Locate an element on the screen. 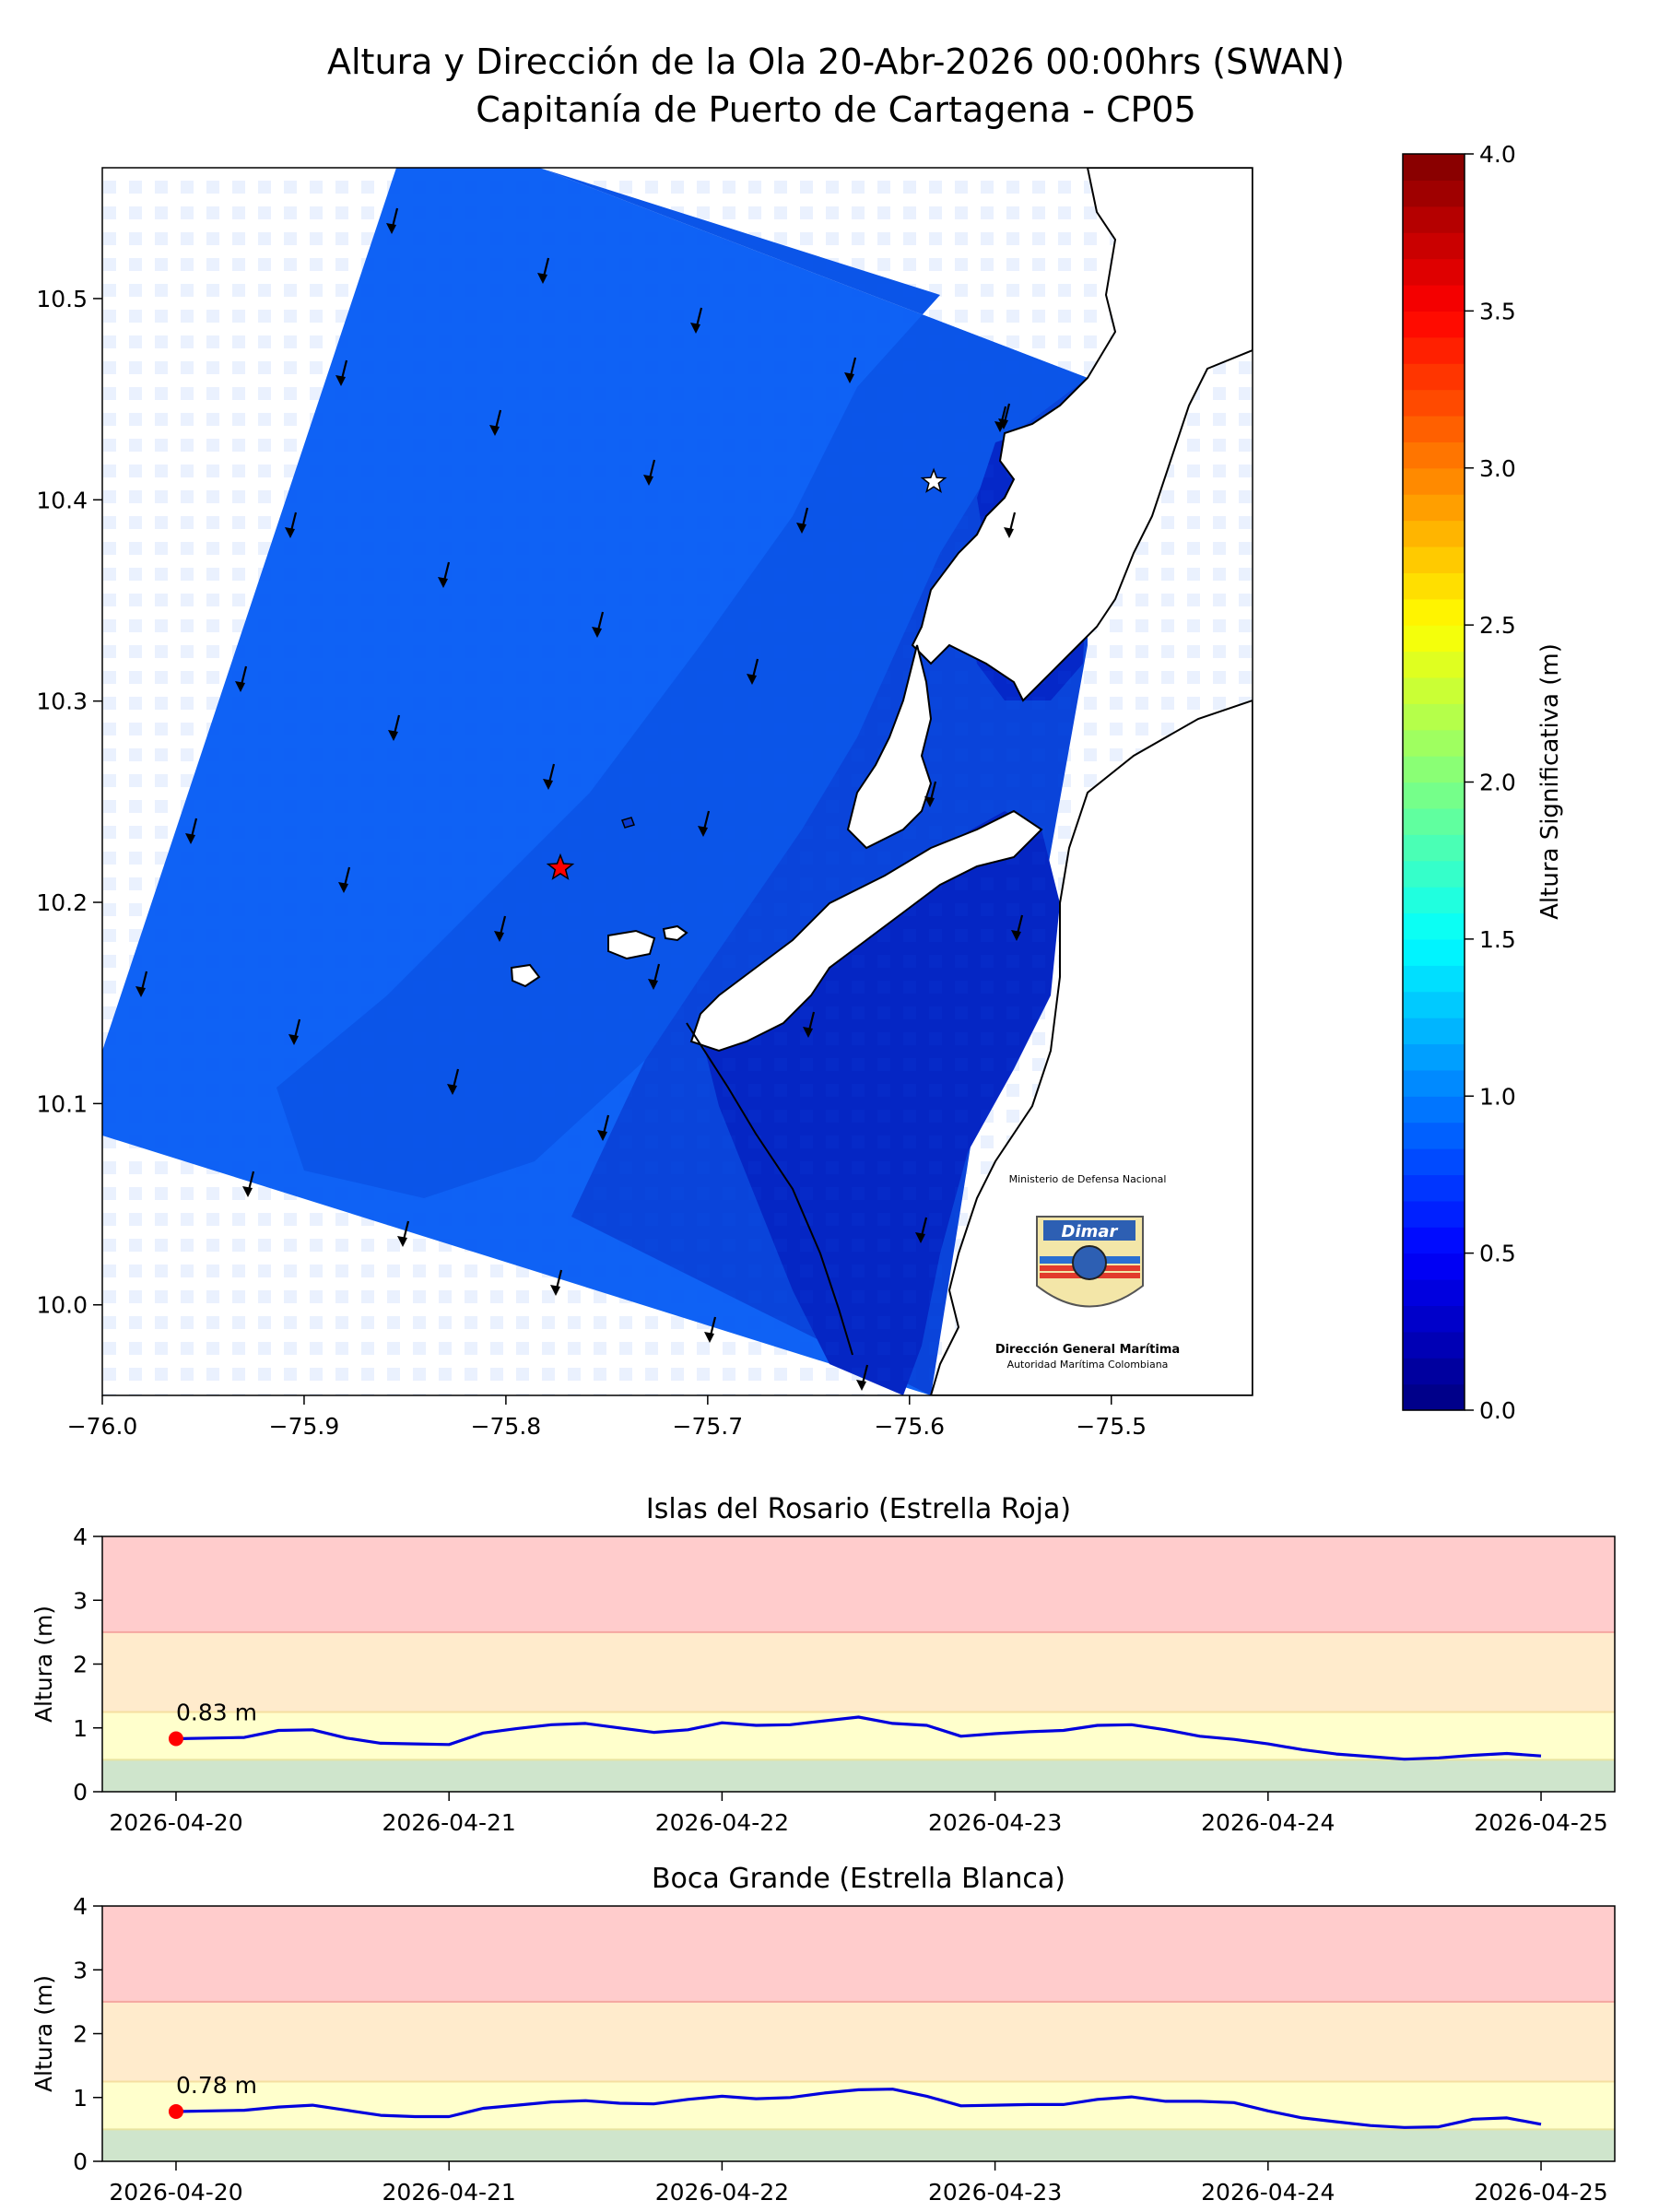 The image size is (1659, 2212). map-x-tick-label: −75.8 is located at coordinates (506, 1426).